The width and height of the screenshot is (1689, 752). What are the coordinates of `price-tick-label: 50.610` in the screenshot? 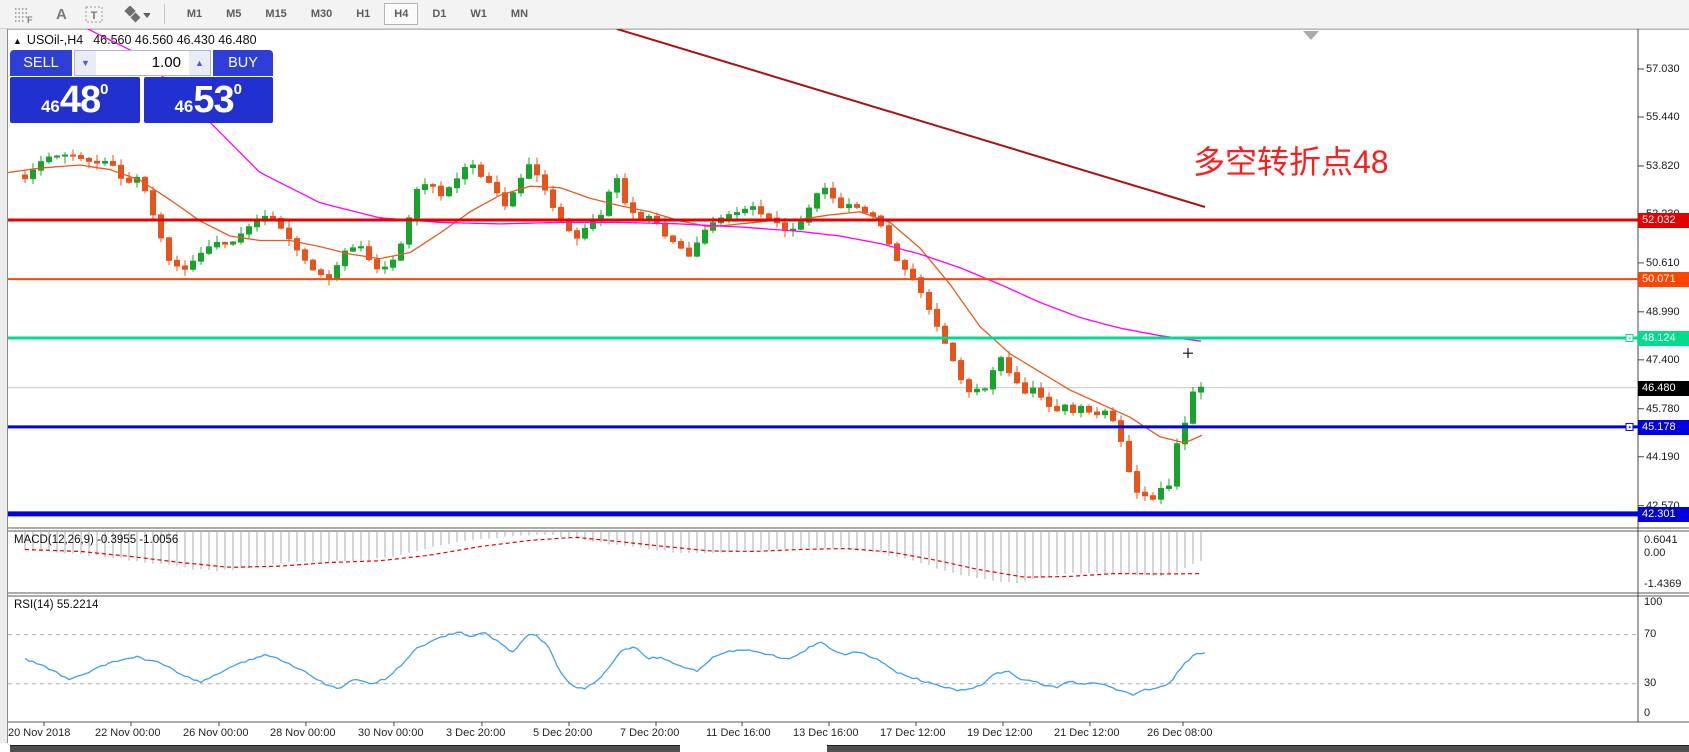 It's located at (1663, 262).